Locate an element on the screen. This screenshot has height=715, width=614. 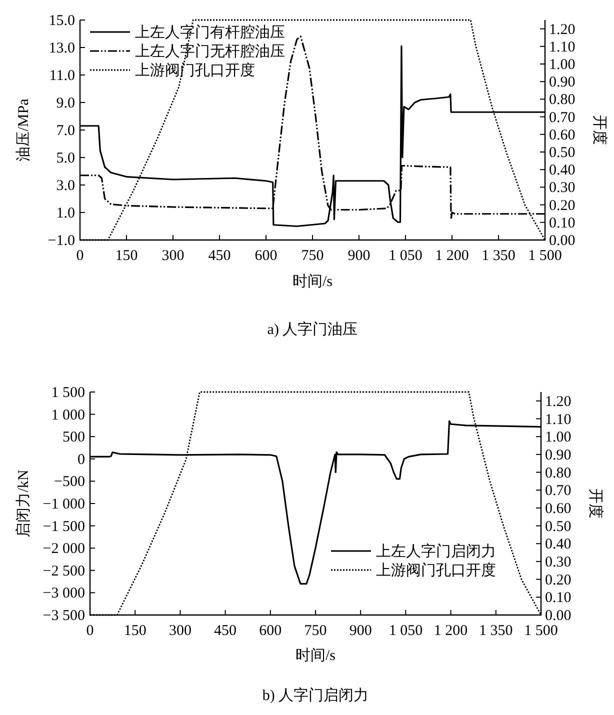
y-tick-label: −3 500 is located at coordinates (63, 616).